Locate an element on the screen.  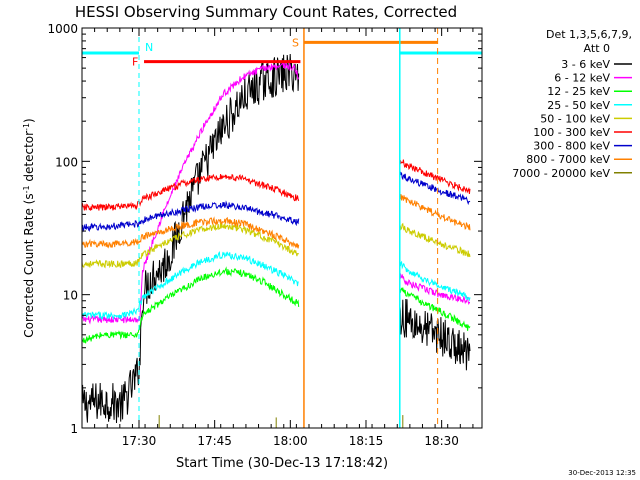
legend-entry-label: 7000 - 20000 keV is located at coordinates (561, 173).